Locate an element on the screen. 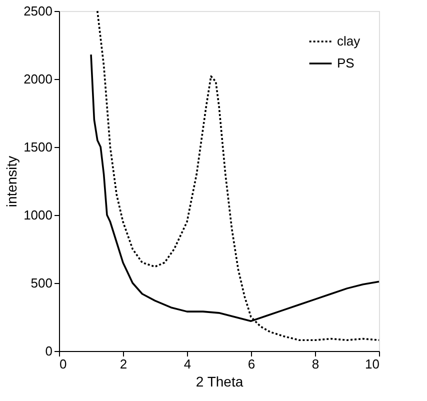 This screenshot has width=427, height=401. y-tick-label: 0 is located at coordinates (48, 351).